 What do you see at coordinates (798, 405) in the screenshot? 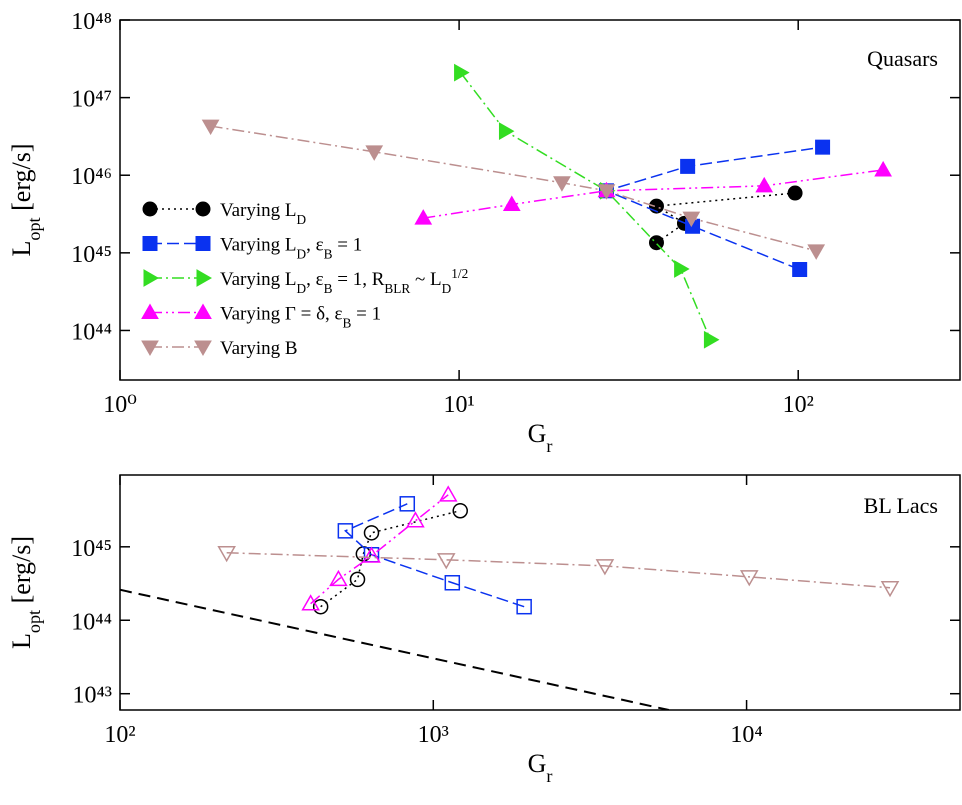
I see `x-tick-label: 10²` at bounding box center [798, 405].